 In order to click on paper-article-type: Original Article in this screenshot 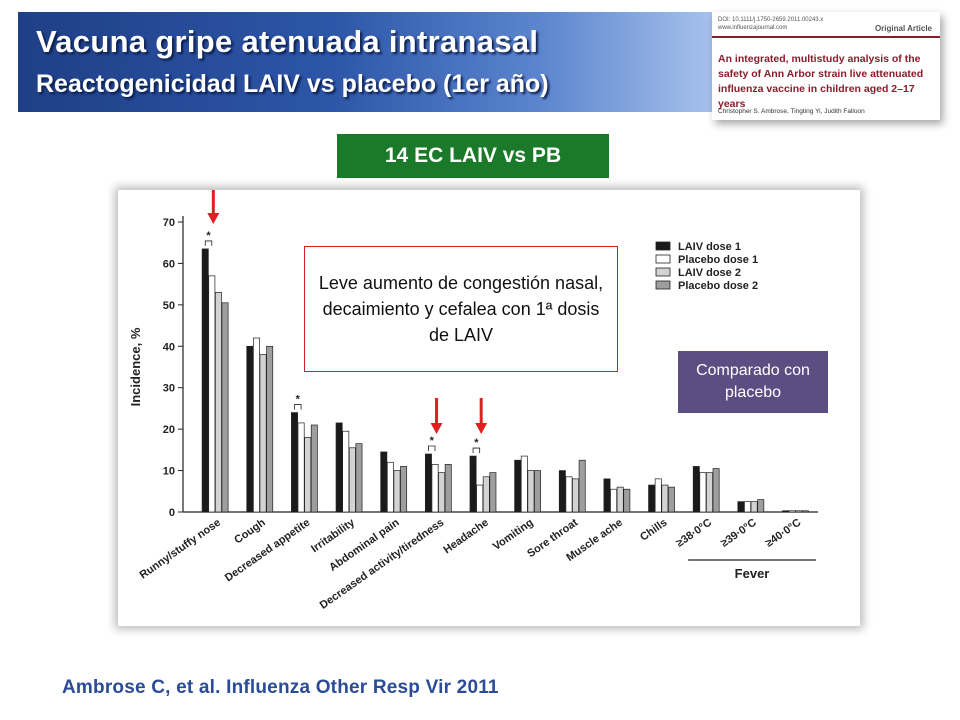, I will do `click(903, 28)`.